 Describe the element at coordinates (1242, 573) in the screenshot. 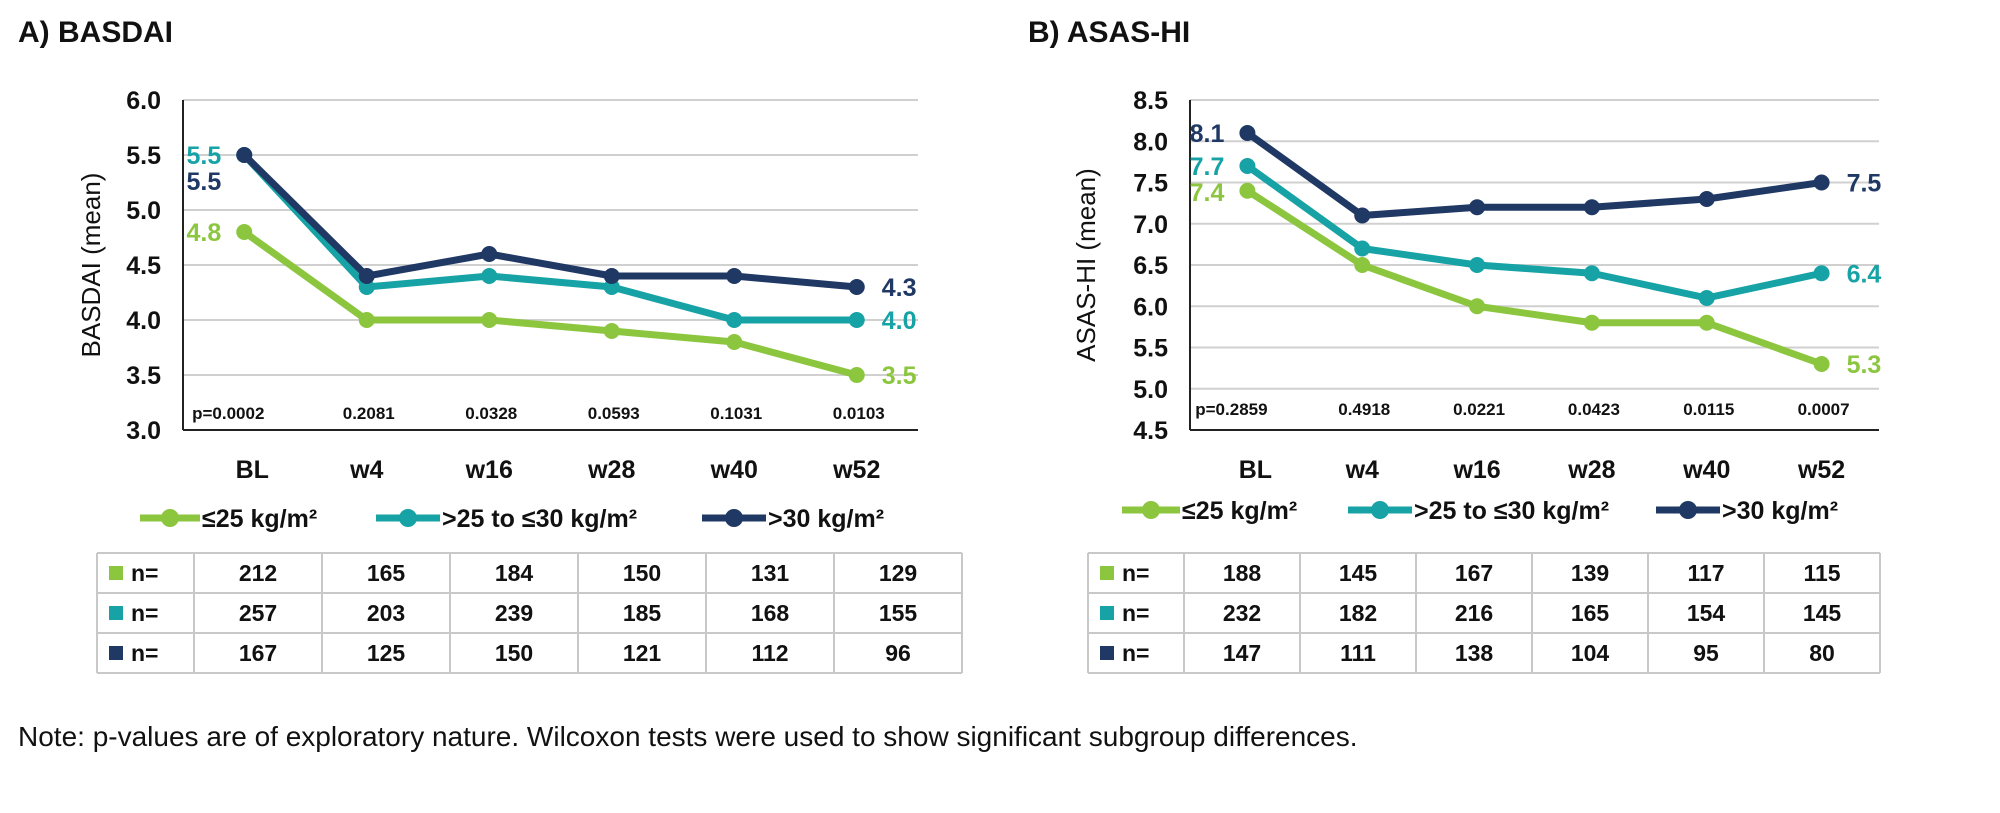

I see `table-cell: 188` at that location.